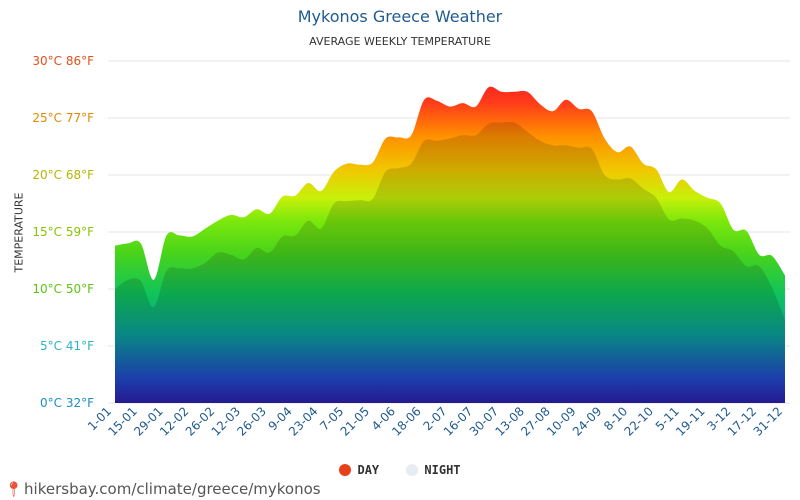 The height and width of the screenshot is (500, 800). What do you see at coordinates (400, 16) in the screenshot?
I see `chart-title: Mykonos Greece Weather` at bounding box center [400, 16].